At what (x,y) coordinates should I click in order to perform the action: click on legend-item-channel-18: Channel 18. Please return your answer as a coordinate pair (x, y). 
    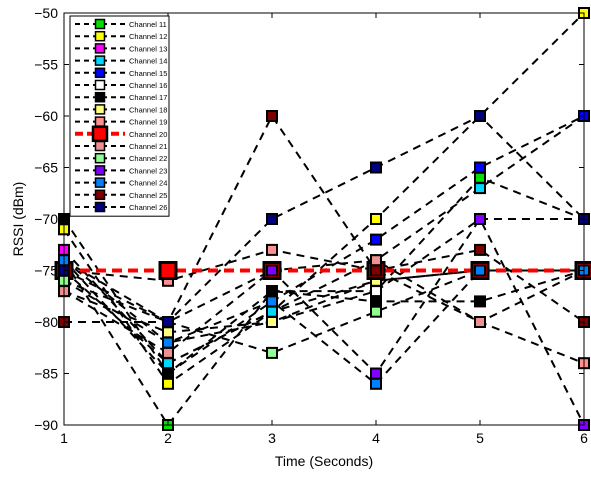
    Looking at the image, I should click on (121, 109).